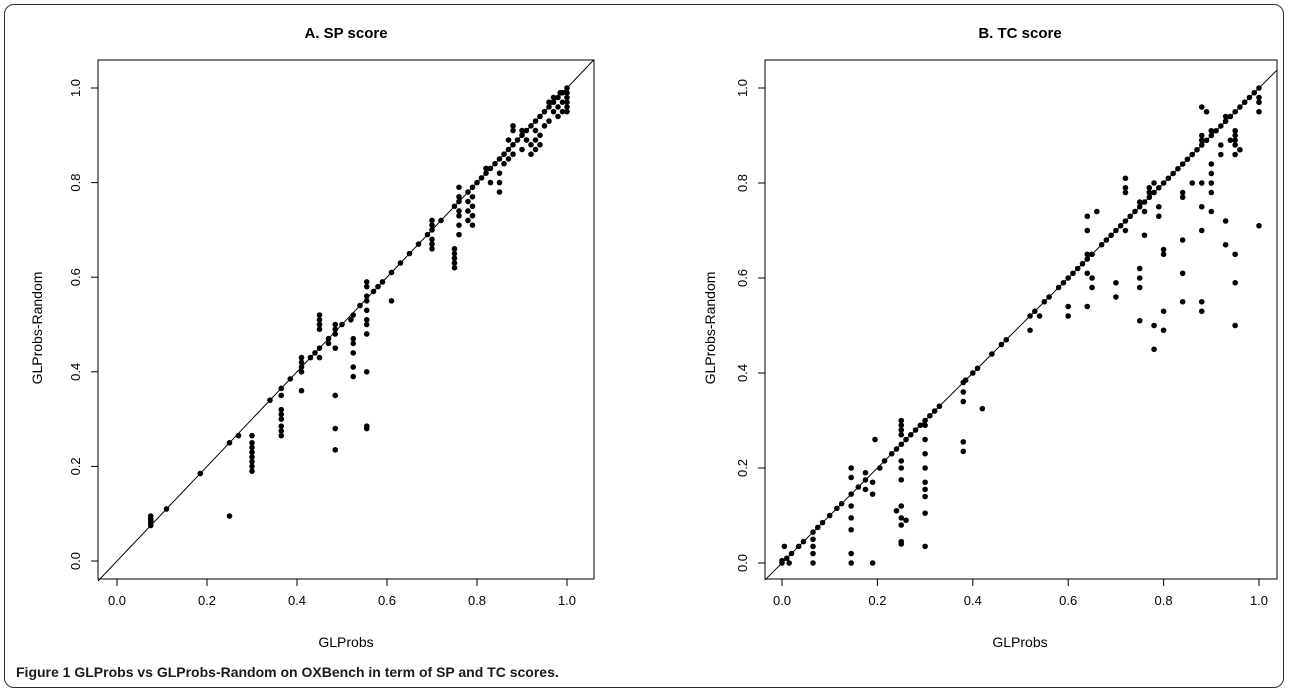 This screenshot has height=693, width=1290. What do you see at coordinates (345, 642) in the screenshot?
I see `x-axis-label: GLProbs` at bounding box center [345, 642].